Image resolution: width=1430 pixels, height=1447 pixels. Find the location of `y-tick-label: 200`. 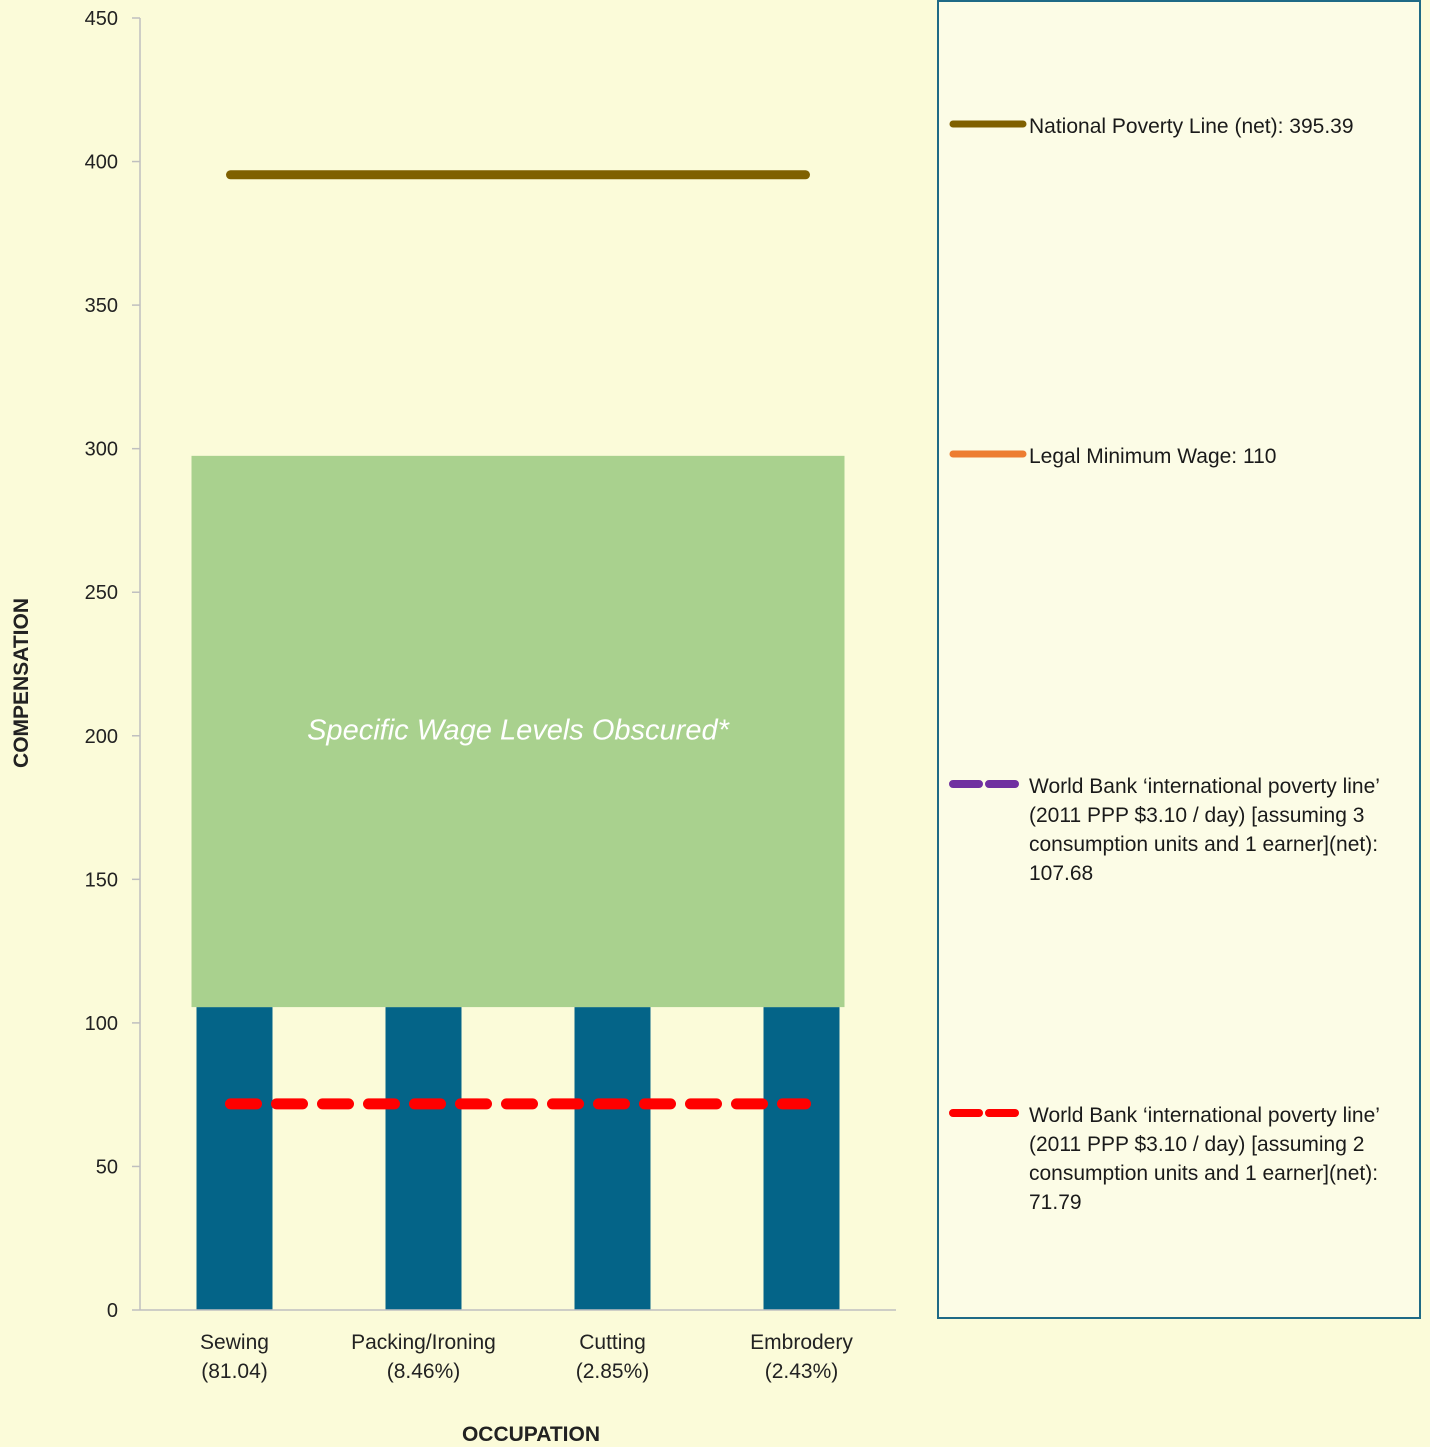

y-tick-label: 200 is located at coordinates (101, 737).